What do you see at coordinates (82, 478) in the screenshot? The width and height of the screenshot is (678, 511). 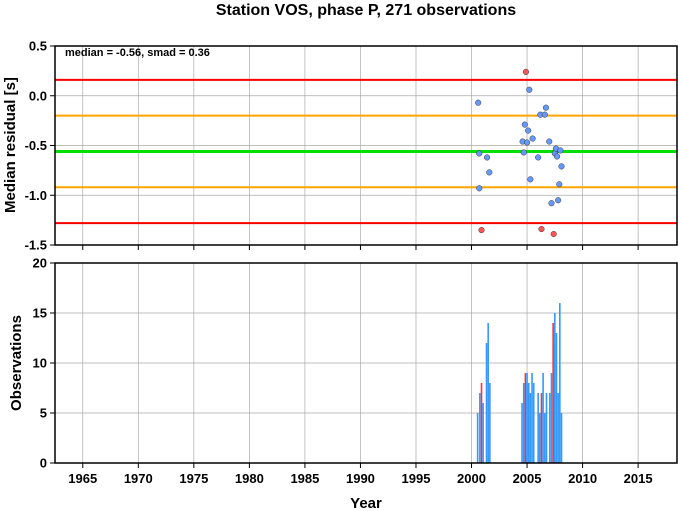 I see `x-tick-label: 1965` at bounding box center [82, 478].